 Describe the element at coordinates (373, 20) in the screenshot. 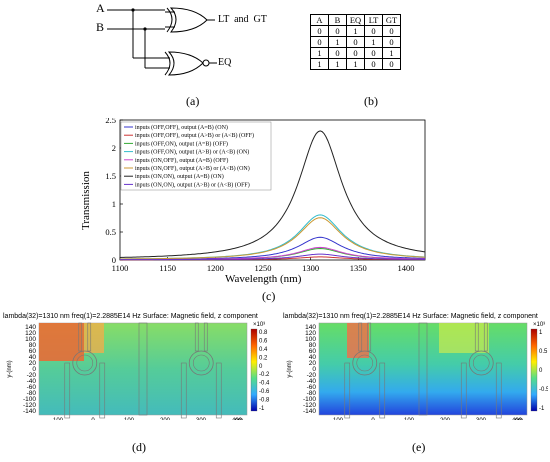

I see `header-cell: LT` at that location.